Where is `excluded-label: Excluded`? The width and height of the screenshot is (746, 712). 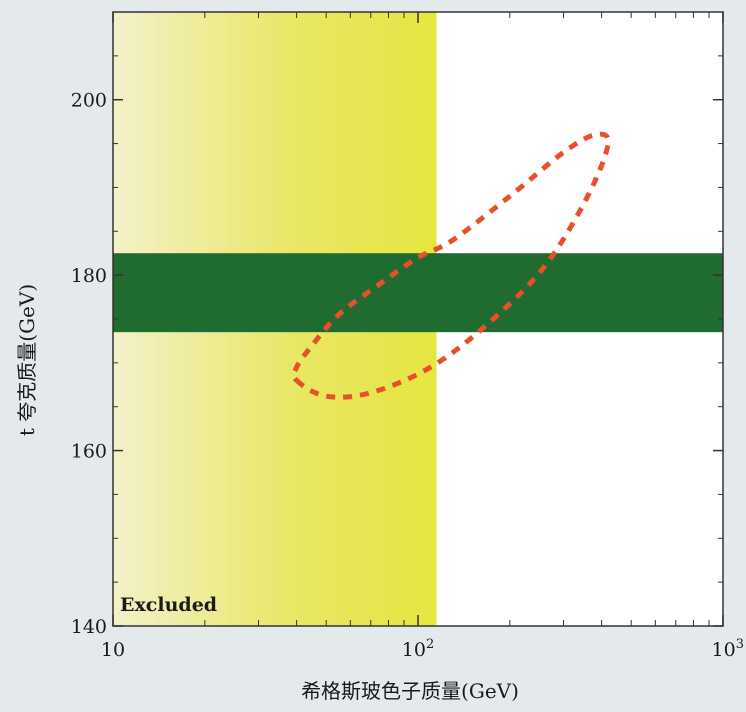 excluded-label: Excluded is located at coordinates (168, 605).